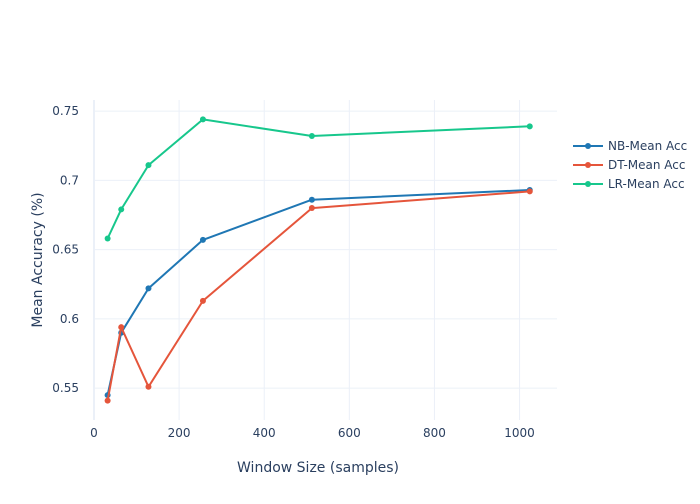 This screenshot has width=700, height=504. I want to click on y-tick-label: 0.65, so click(65, 250).